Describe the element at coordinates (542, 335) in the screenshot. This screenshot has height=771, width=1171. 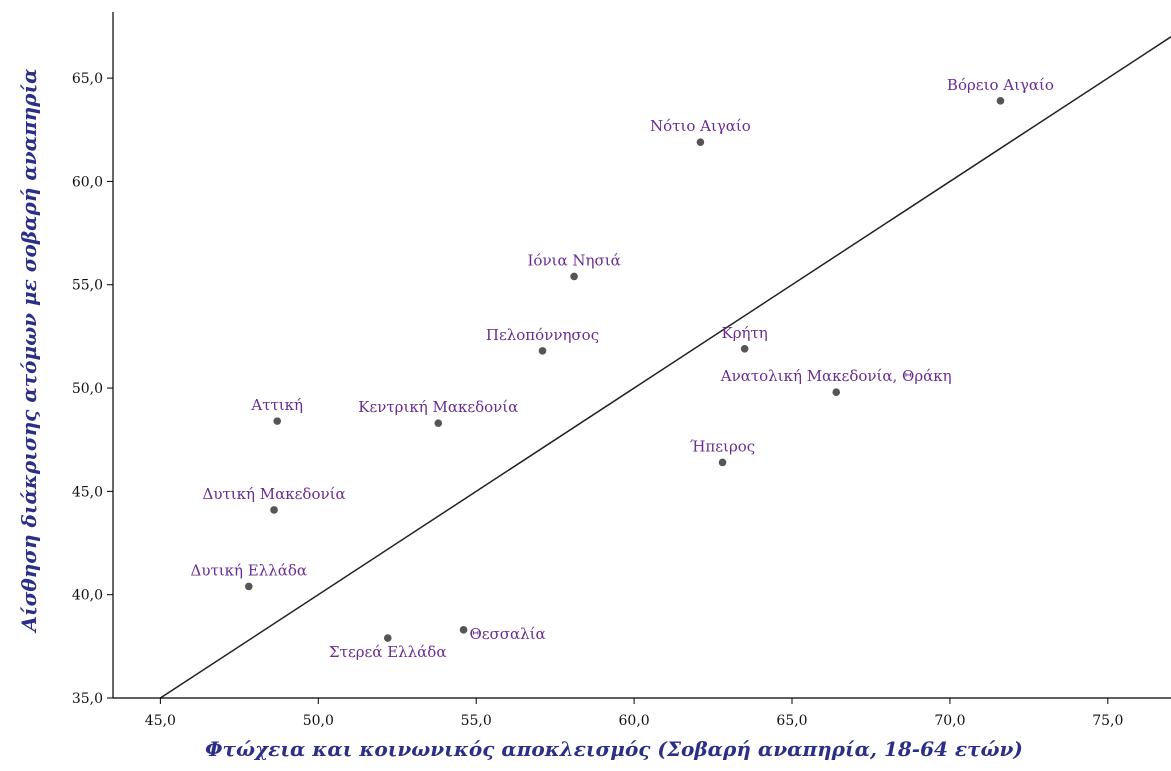
I see `point-label: Πελοπόννησος` at that location.